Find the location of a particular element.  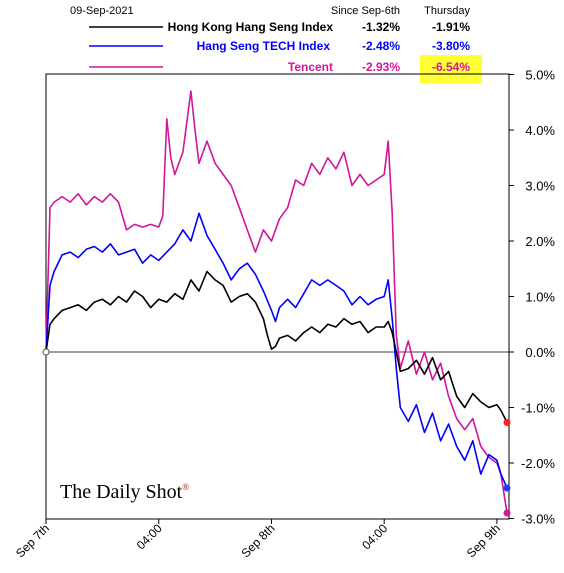

y-tick-label: 1.0% is located at coordinates (540, 297).